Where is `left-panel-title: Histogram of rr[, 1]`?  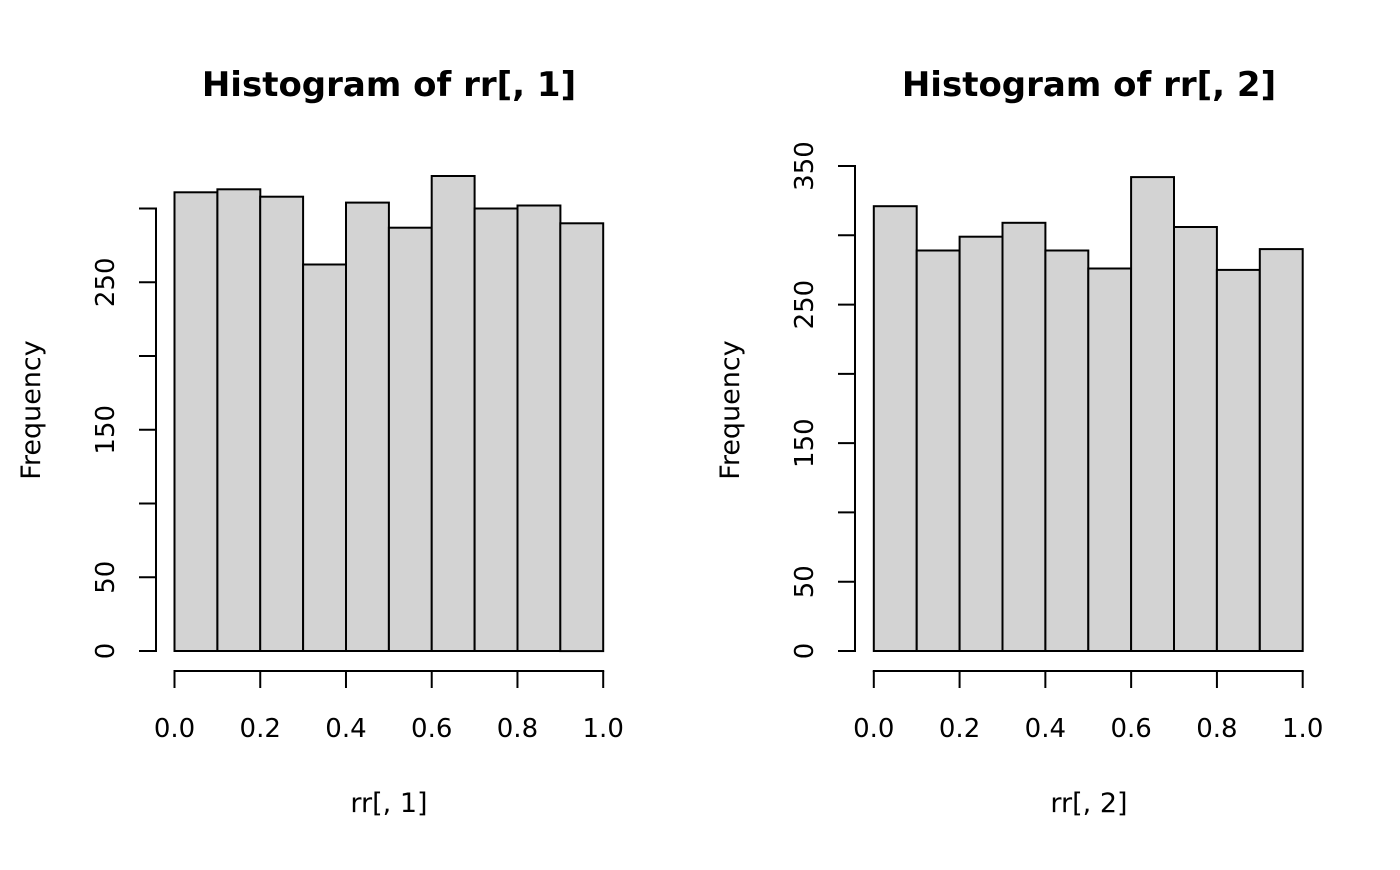
left-panel-title: Histogram of rr[, 1] is located at coordinates (389, 85).